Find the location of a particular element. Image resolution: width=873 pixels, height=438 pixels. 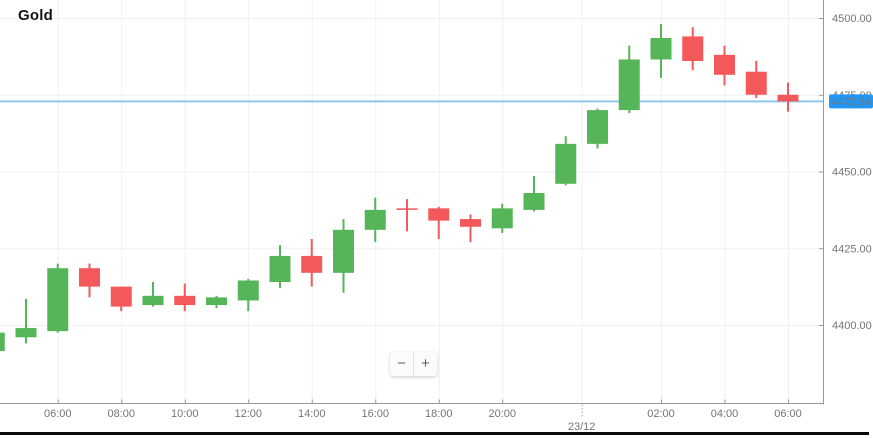

time-axis-label: 04:00 is located at coordinates (725, 414).